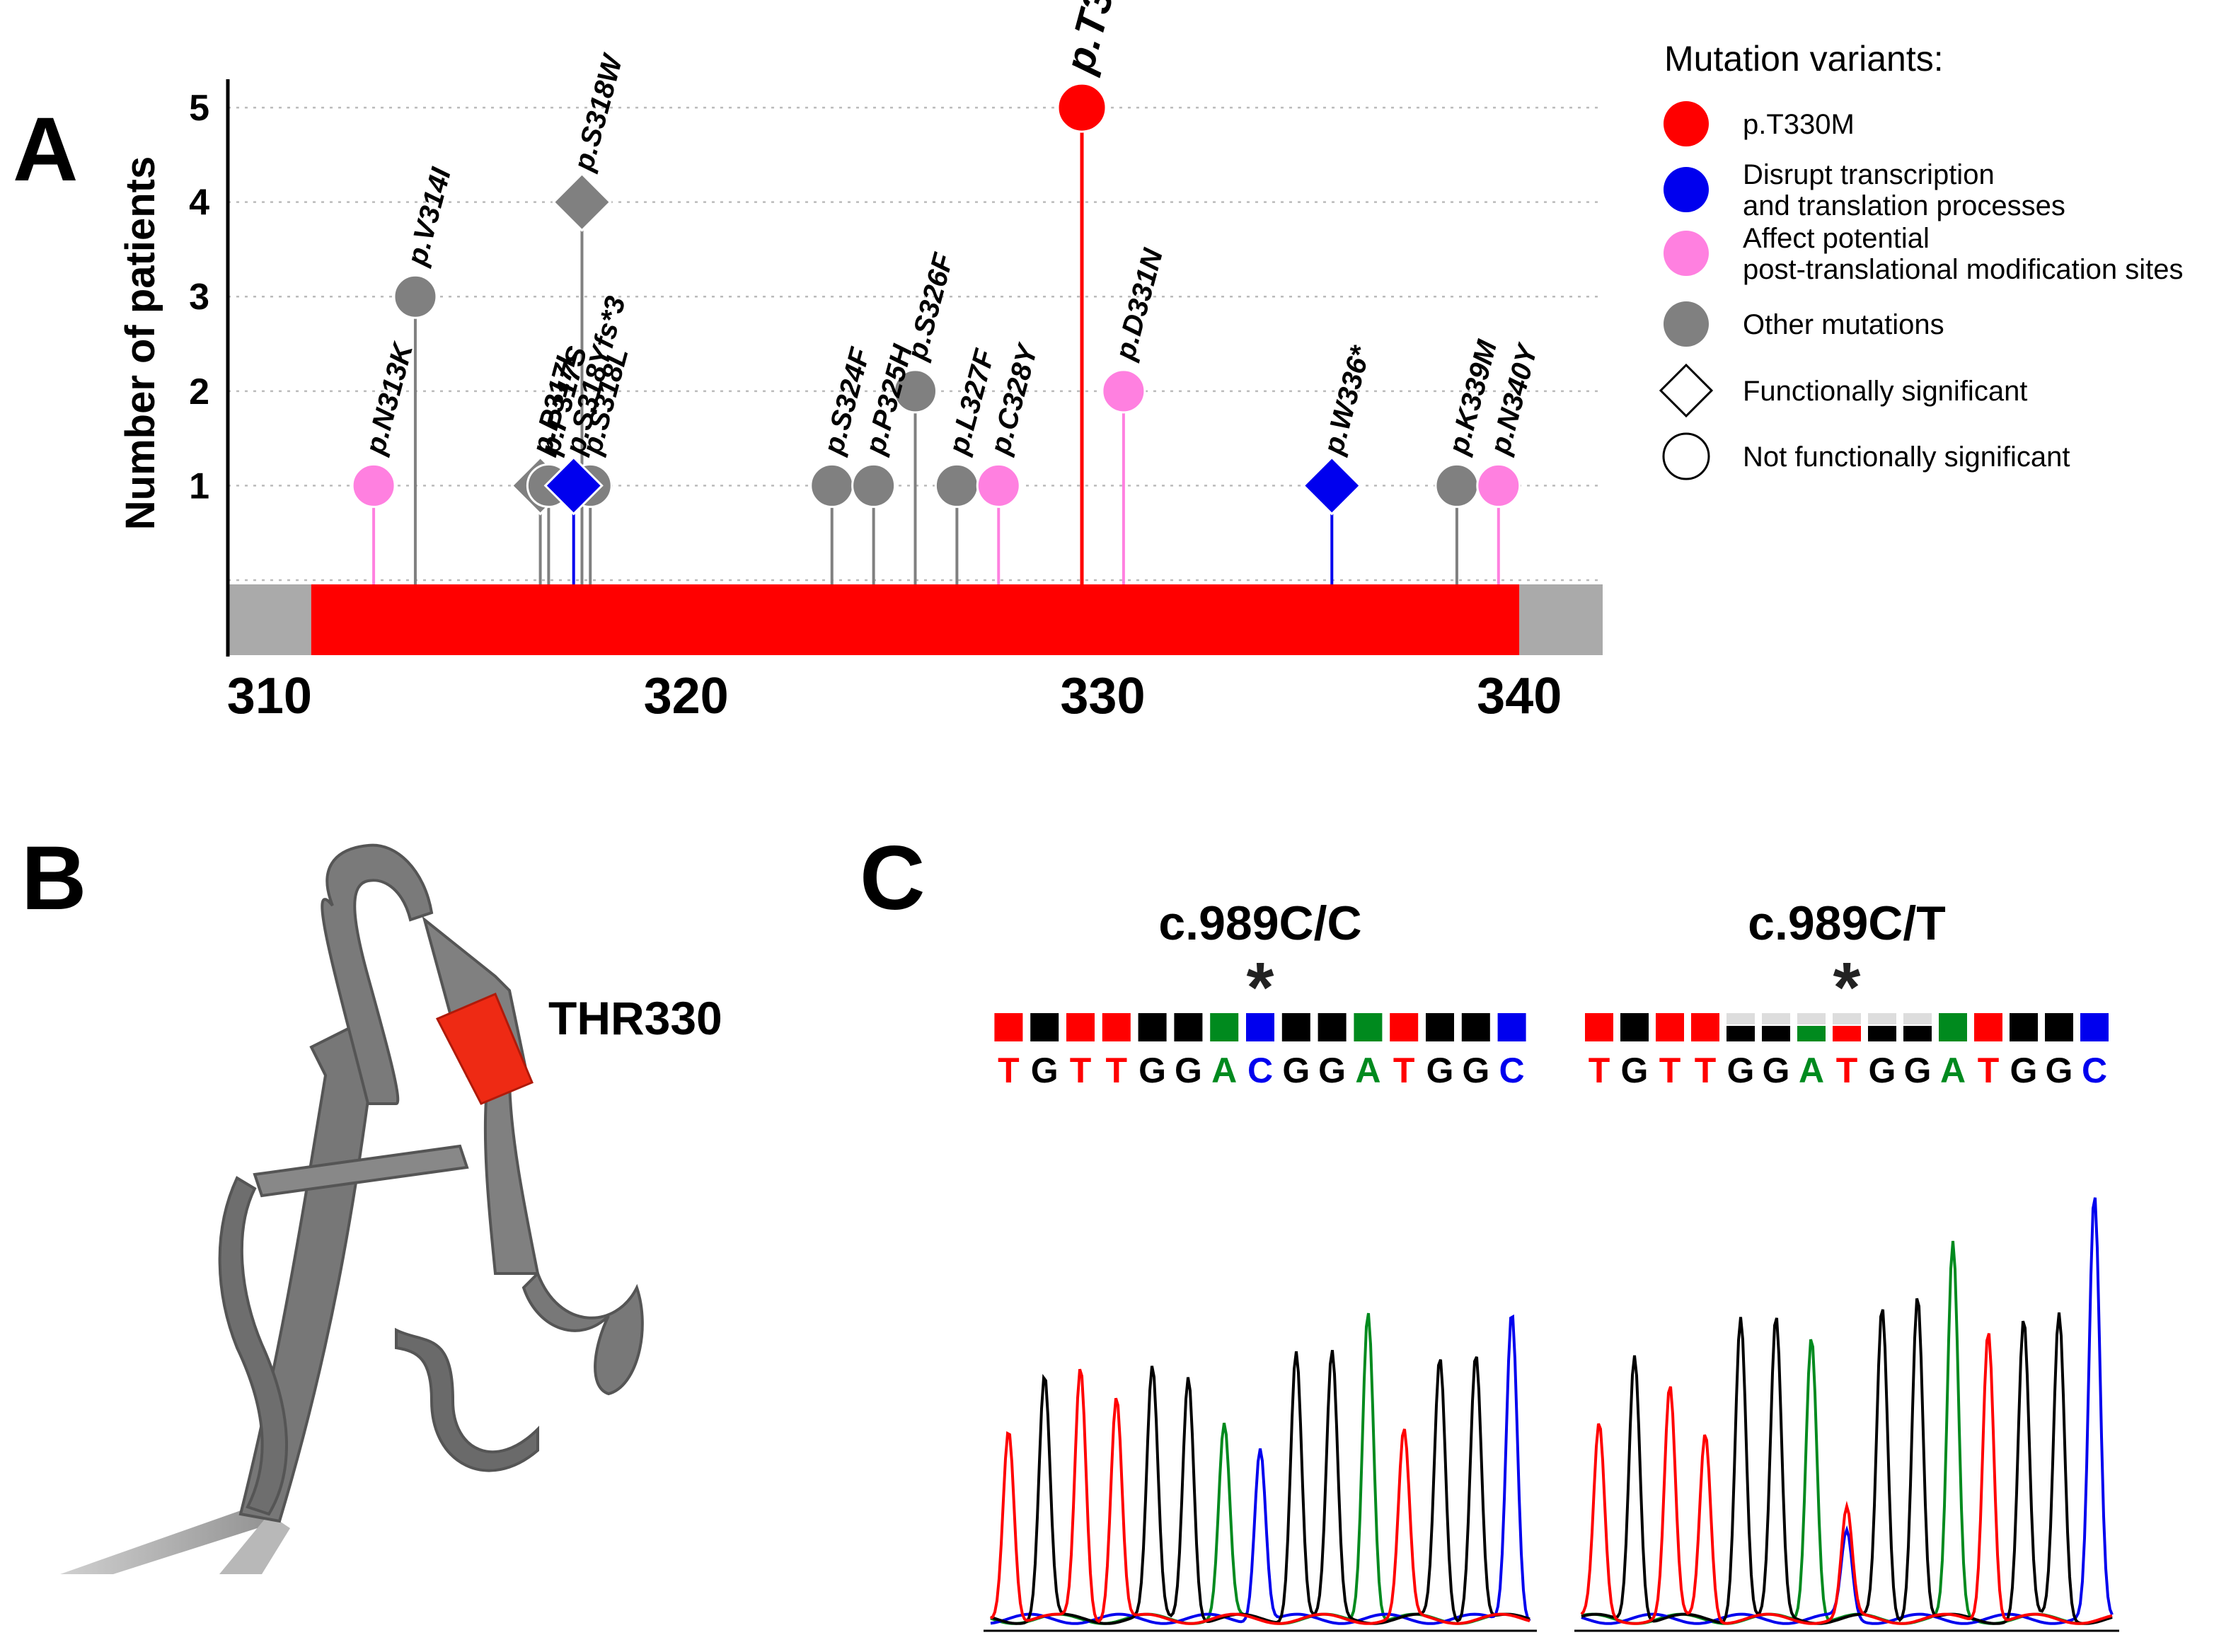 The height and width of the screenshot is (1652, 2231). What do you see at coordinates (1989, 1070) in the screenshot?
I see `base-call-2-11: T` at bounding box center [1989, 1070].